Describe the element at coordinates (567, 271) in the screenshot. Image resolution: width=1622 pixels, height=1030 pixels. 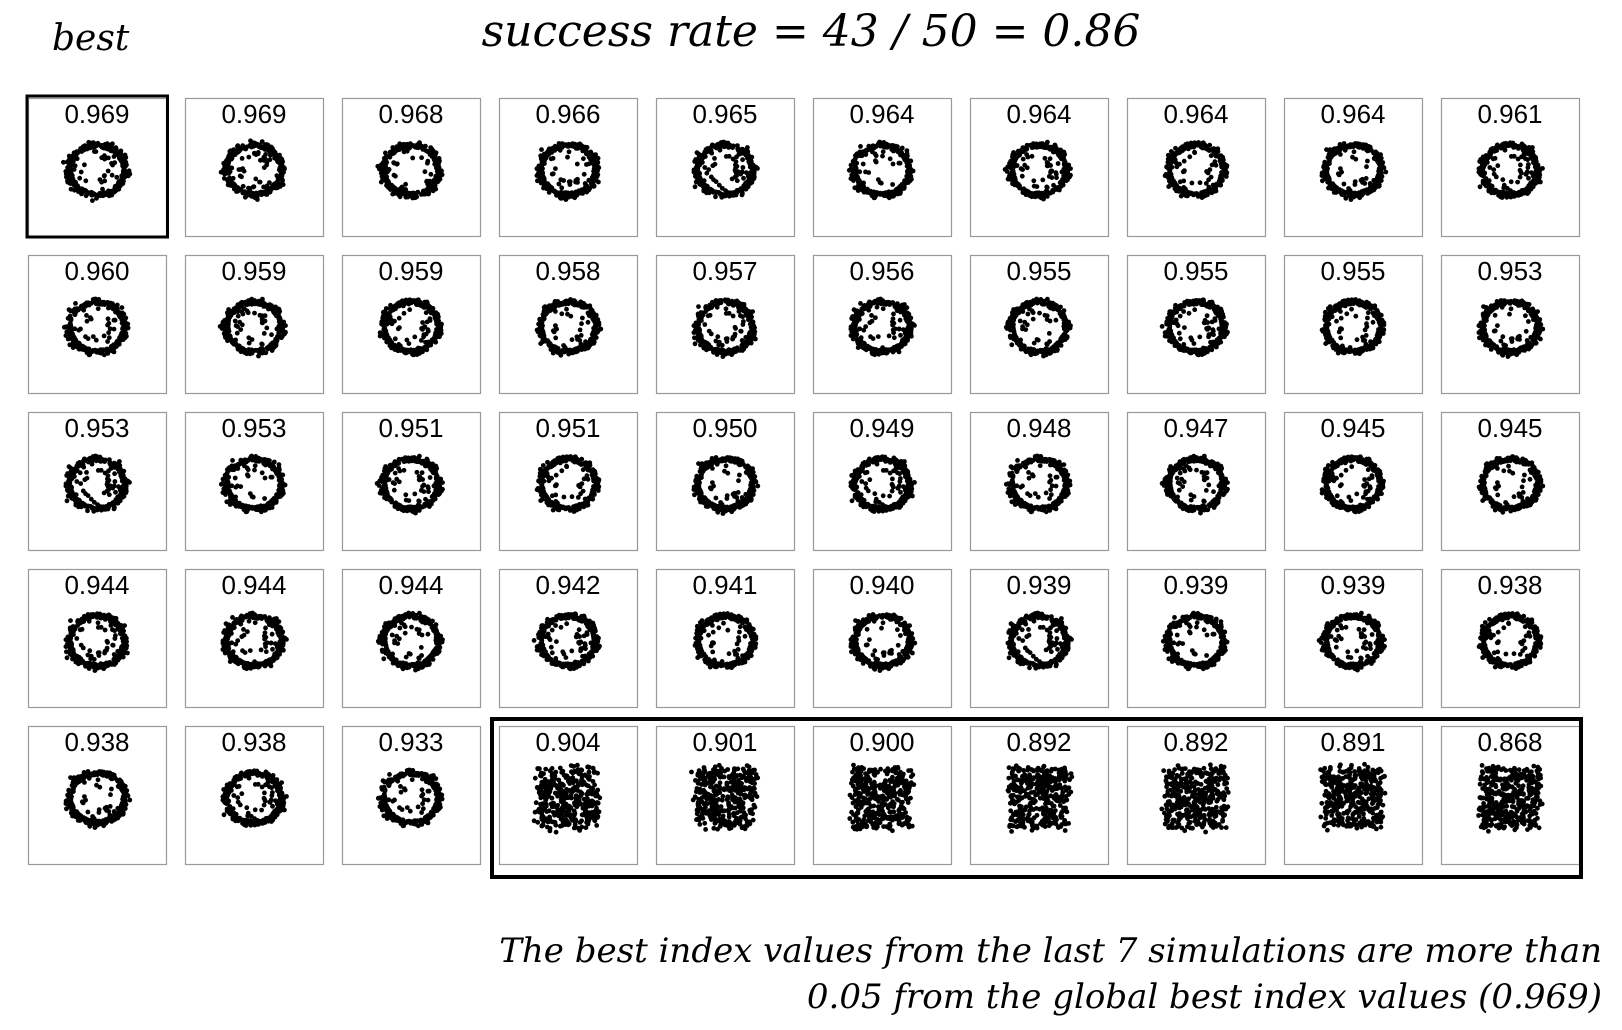
I see `panel-value-label: 0.958` at that location.